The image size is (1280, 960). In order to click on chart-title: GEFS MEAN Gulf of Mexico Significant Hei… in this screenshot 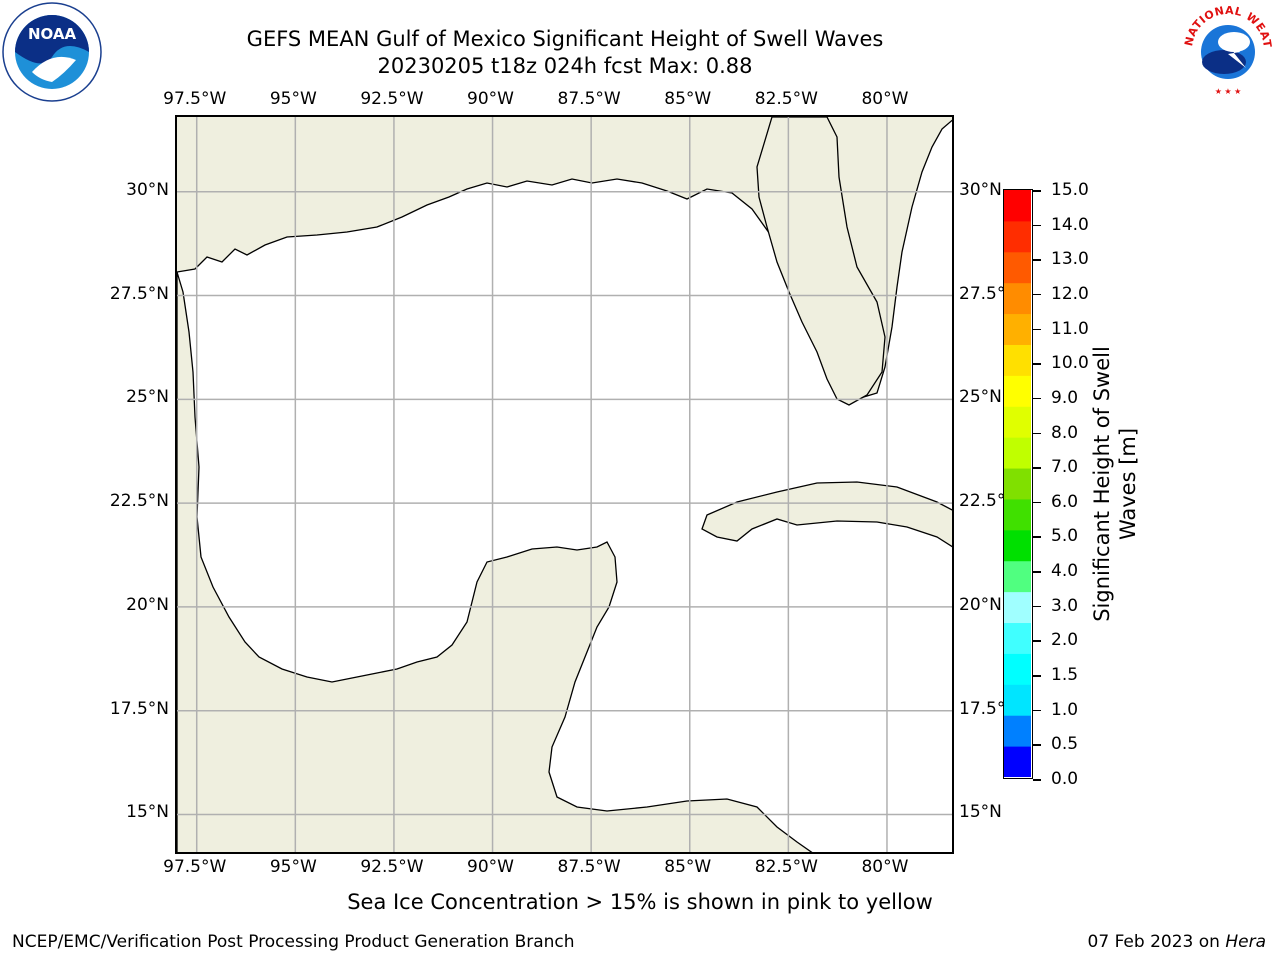, I will do `click(565, 39)`.